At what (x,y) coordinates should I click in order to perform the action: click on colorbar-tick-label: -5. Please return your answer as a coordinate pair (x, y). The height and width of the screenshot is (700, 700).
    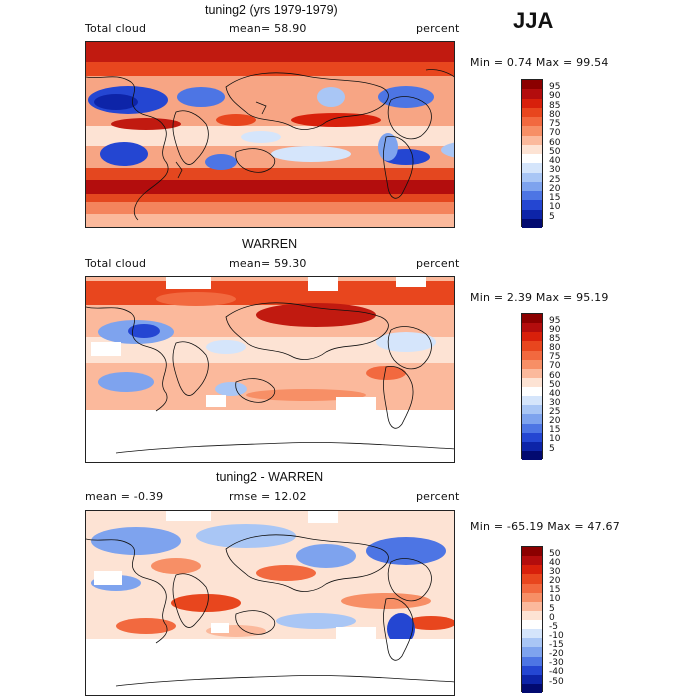
    Looking at the image, I should click on (553, 627).